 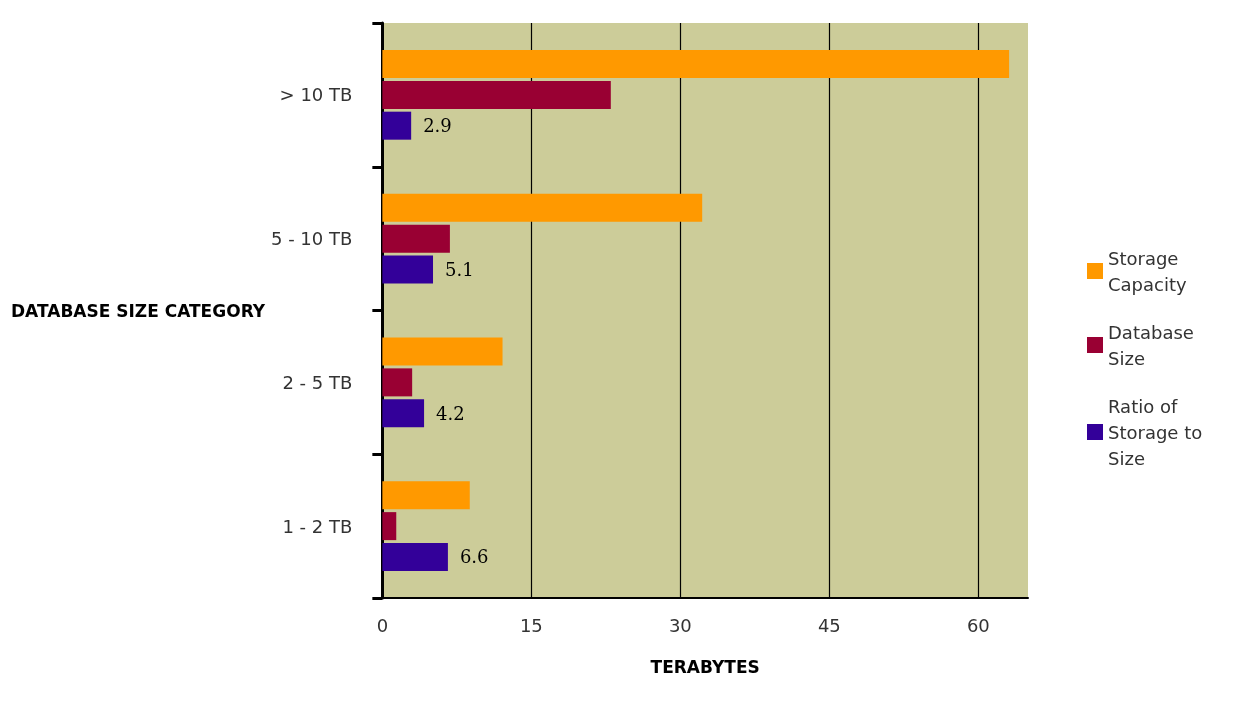 What do you see at coordinates (1154, 345) in the screenshot?
I see `legend-label: Database Size` at bounding box center [1154, 345].